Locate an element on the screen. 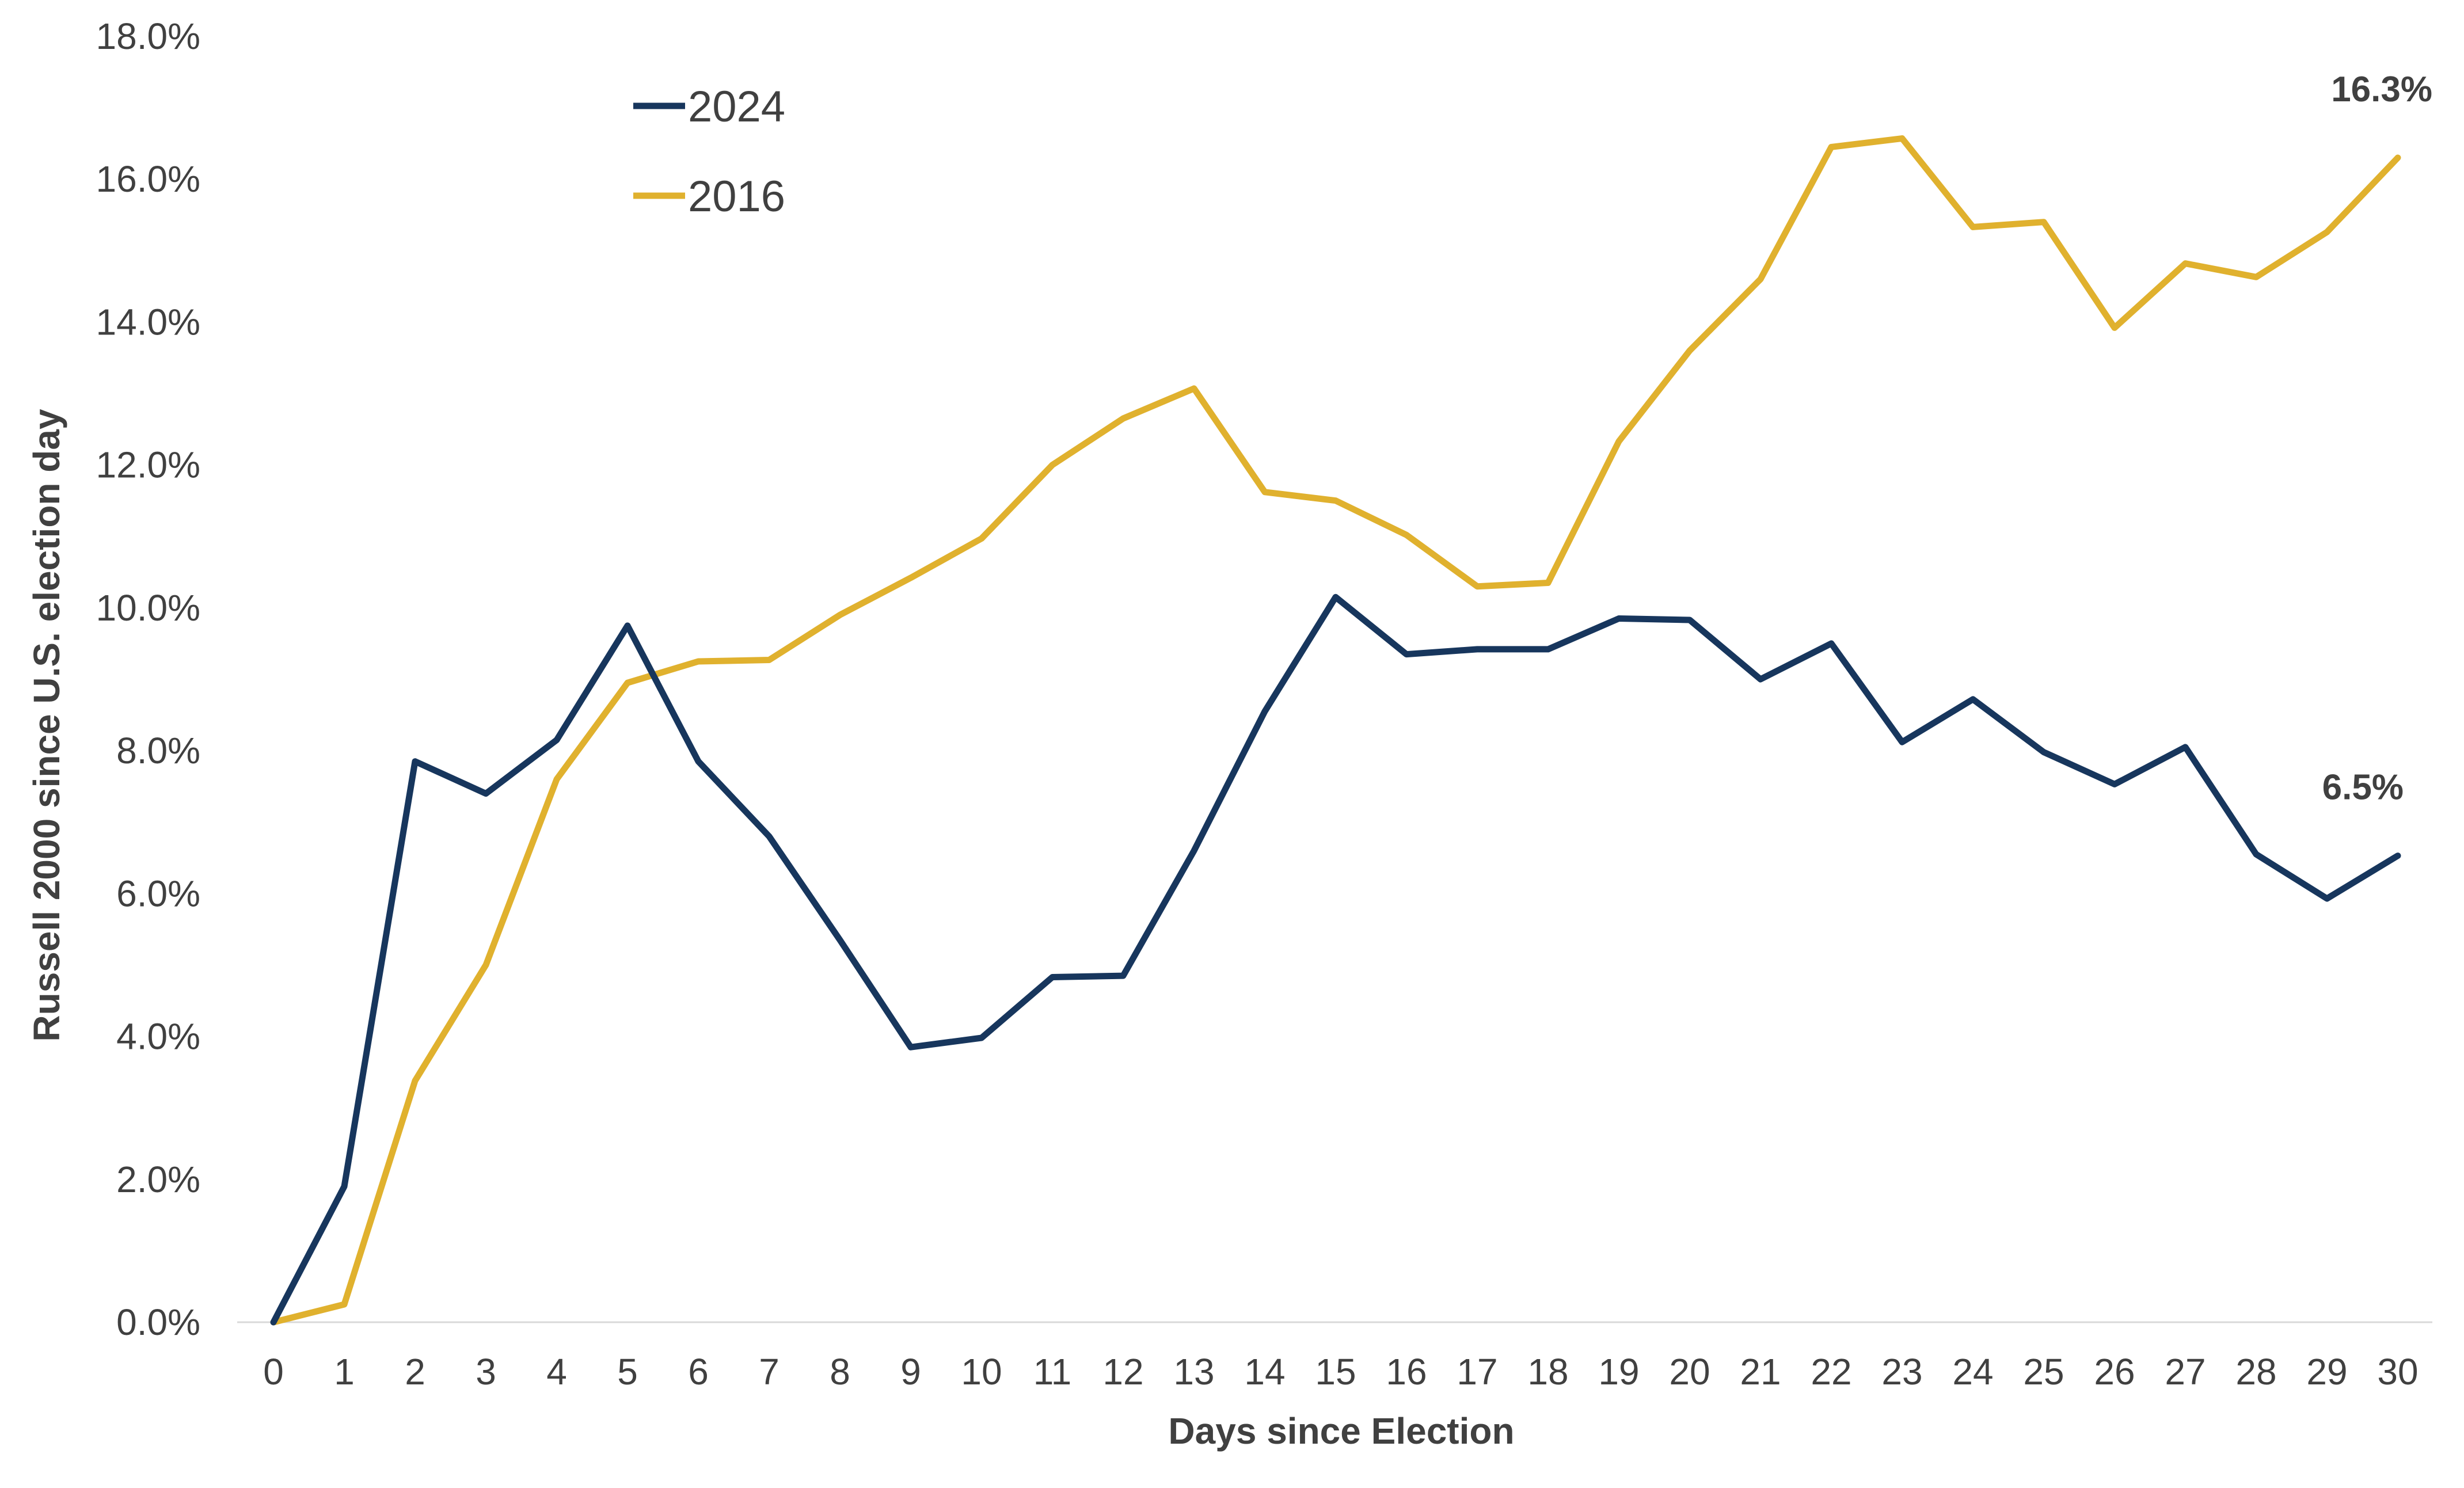  x-tick-label: 9 is located at coordinates (911, 1372).